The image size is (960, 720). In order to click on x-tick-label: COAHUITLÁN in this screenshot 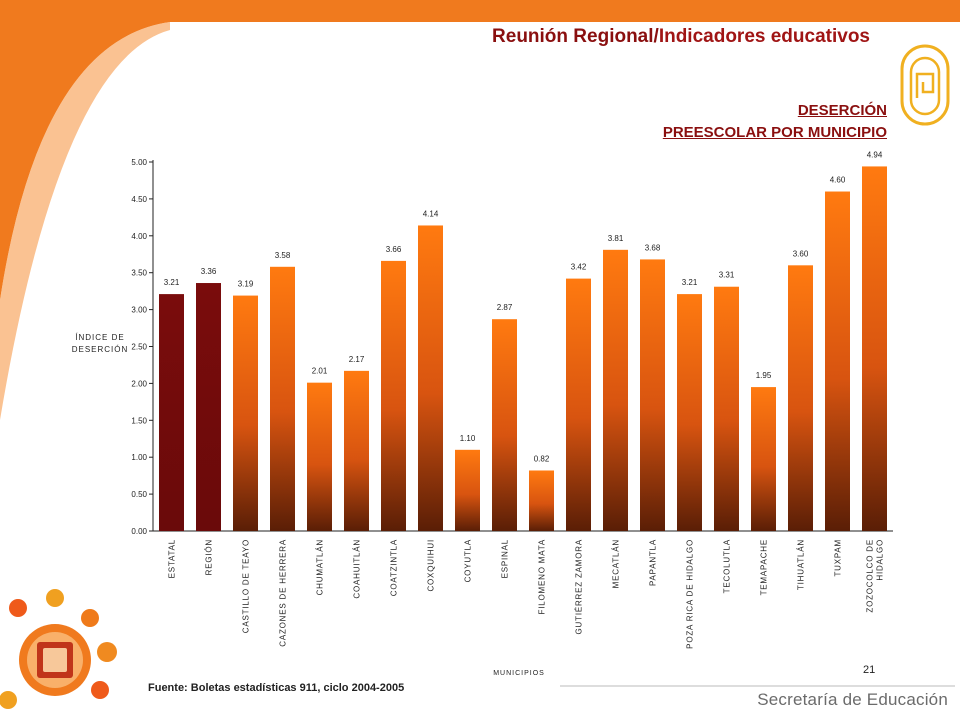, I will do `click(357, 569)`.